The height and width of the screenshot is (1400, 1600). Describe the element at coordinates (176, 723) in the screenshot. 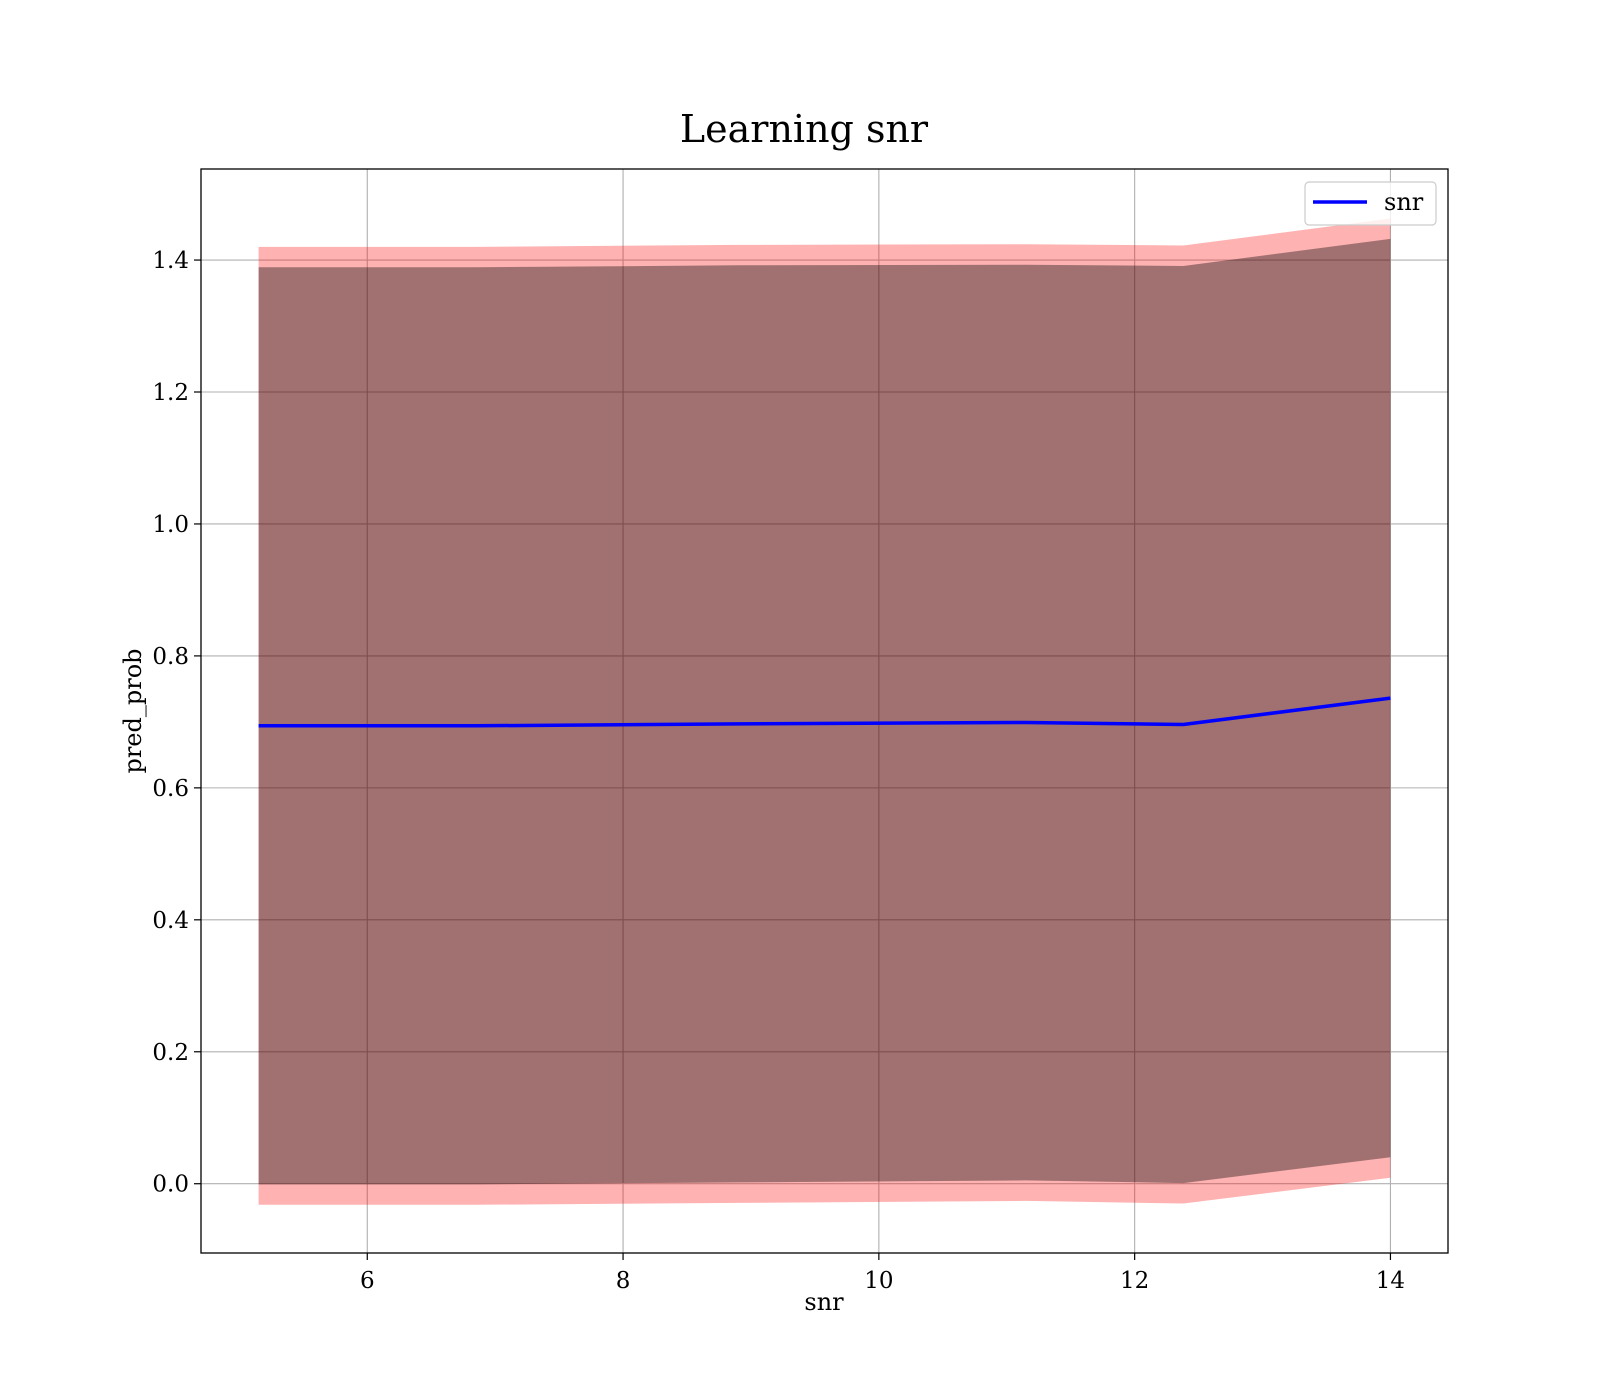

I see `y-ticks: 0.0 0.2 0.4 0.6 0.8 1.0 1.2 1.4` at that location.